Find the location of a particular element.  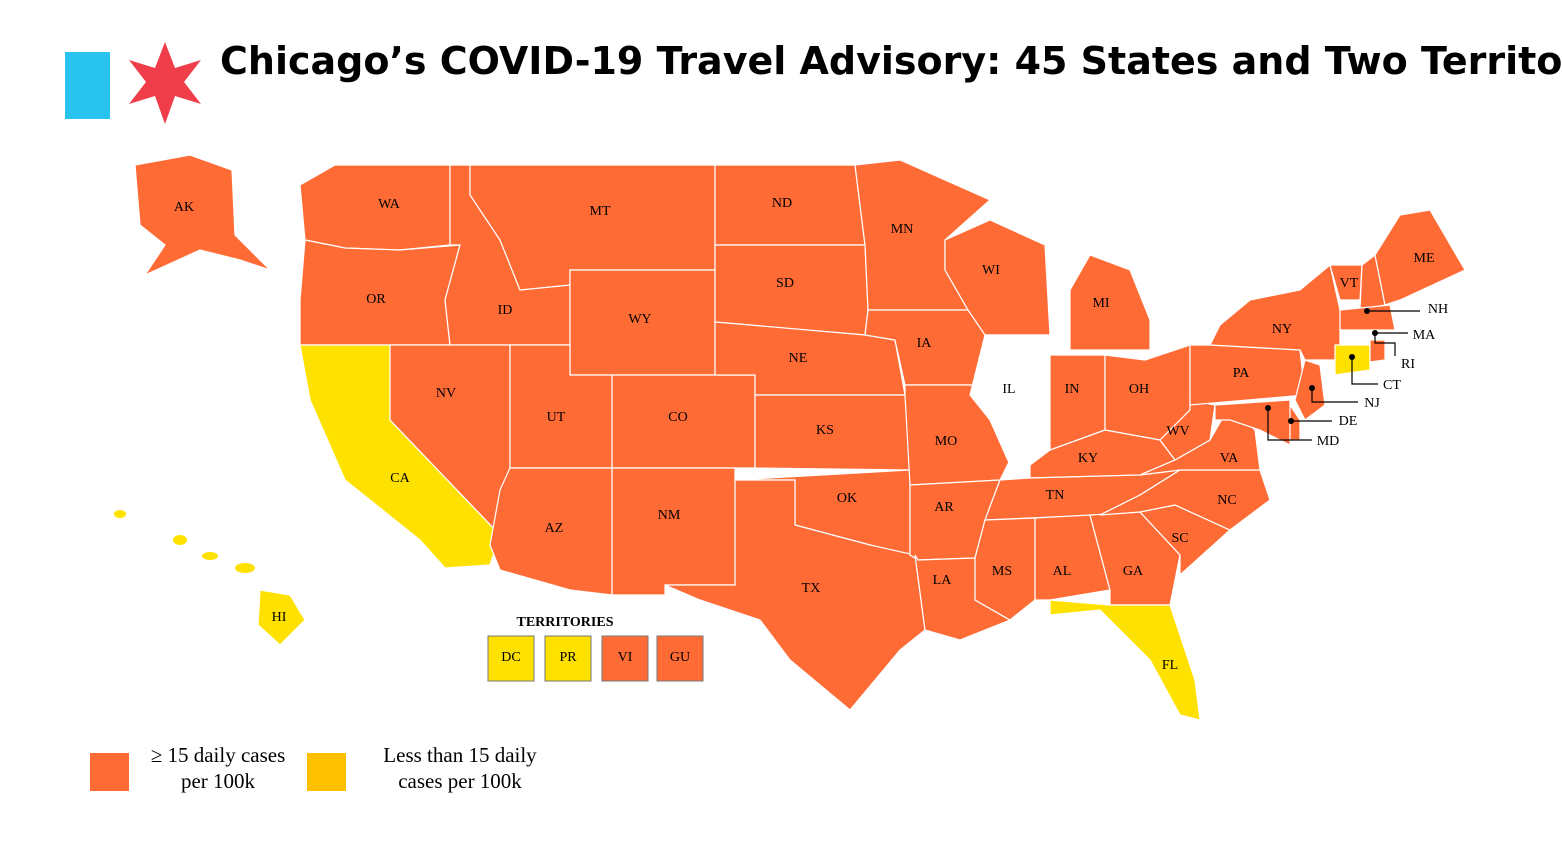

state-label: NY is located at coordinates (1282, 329).